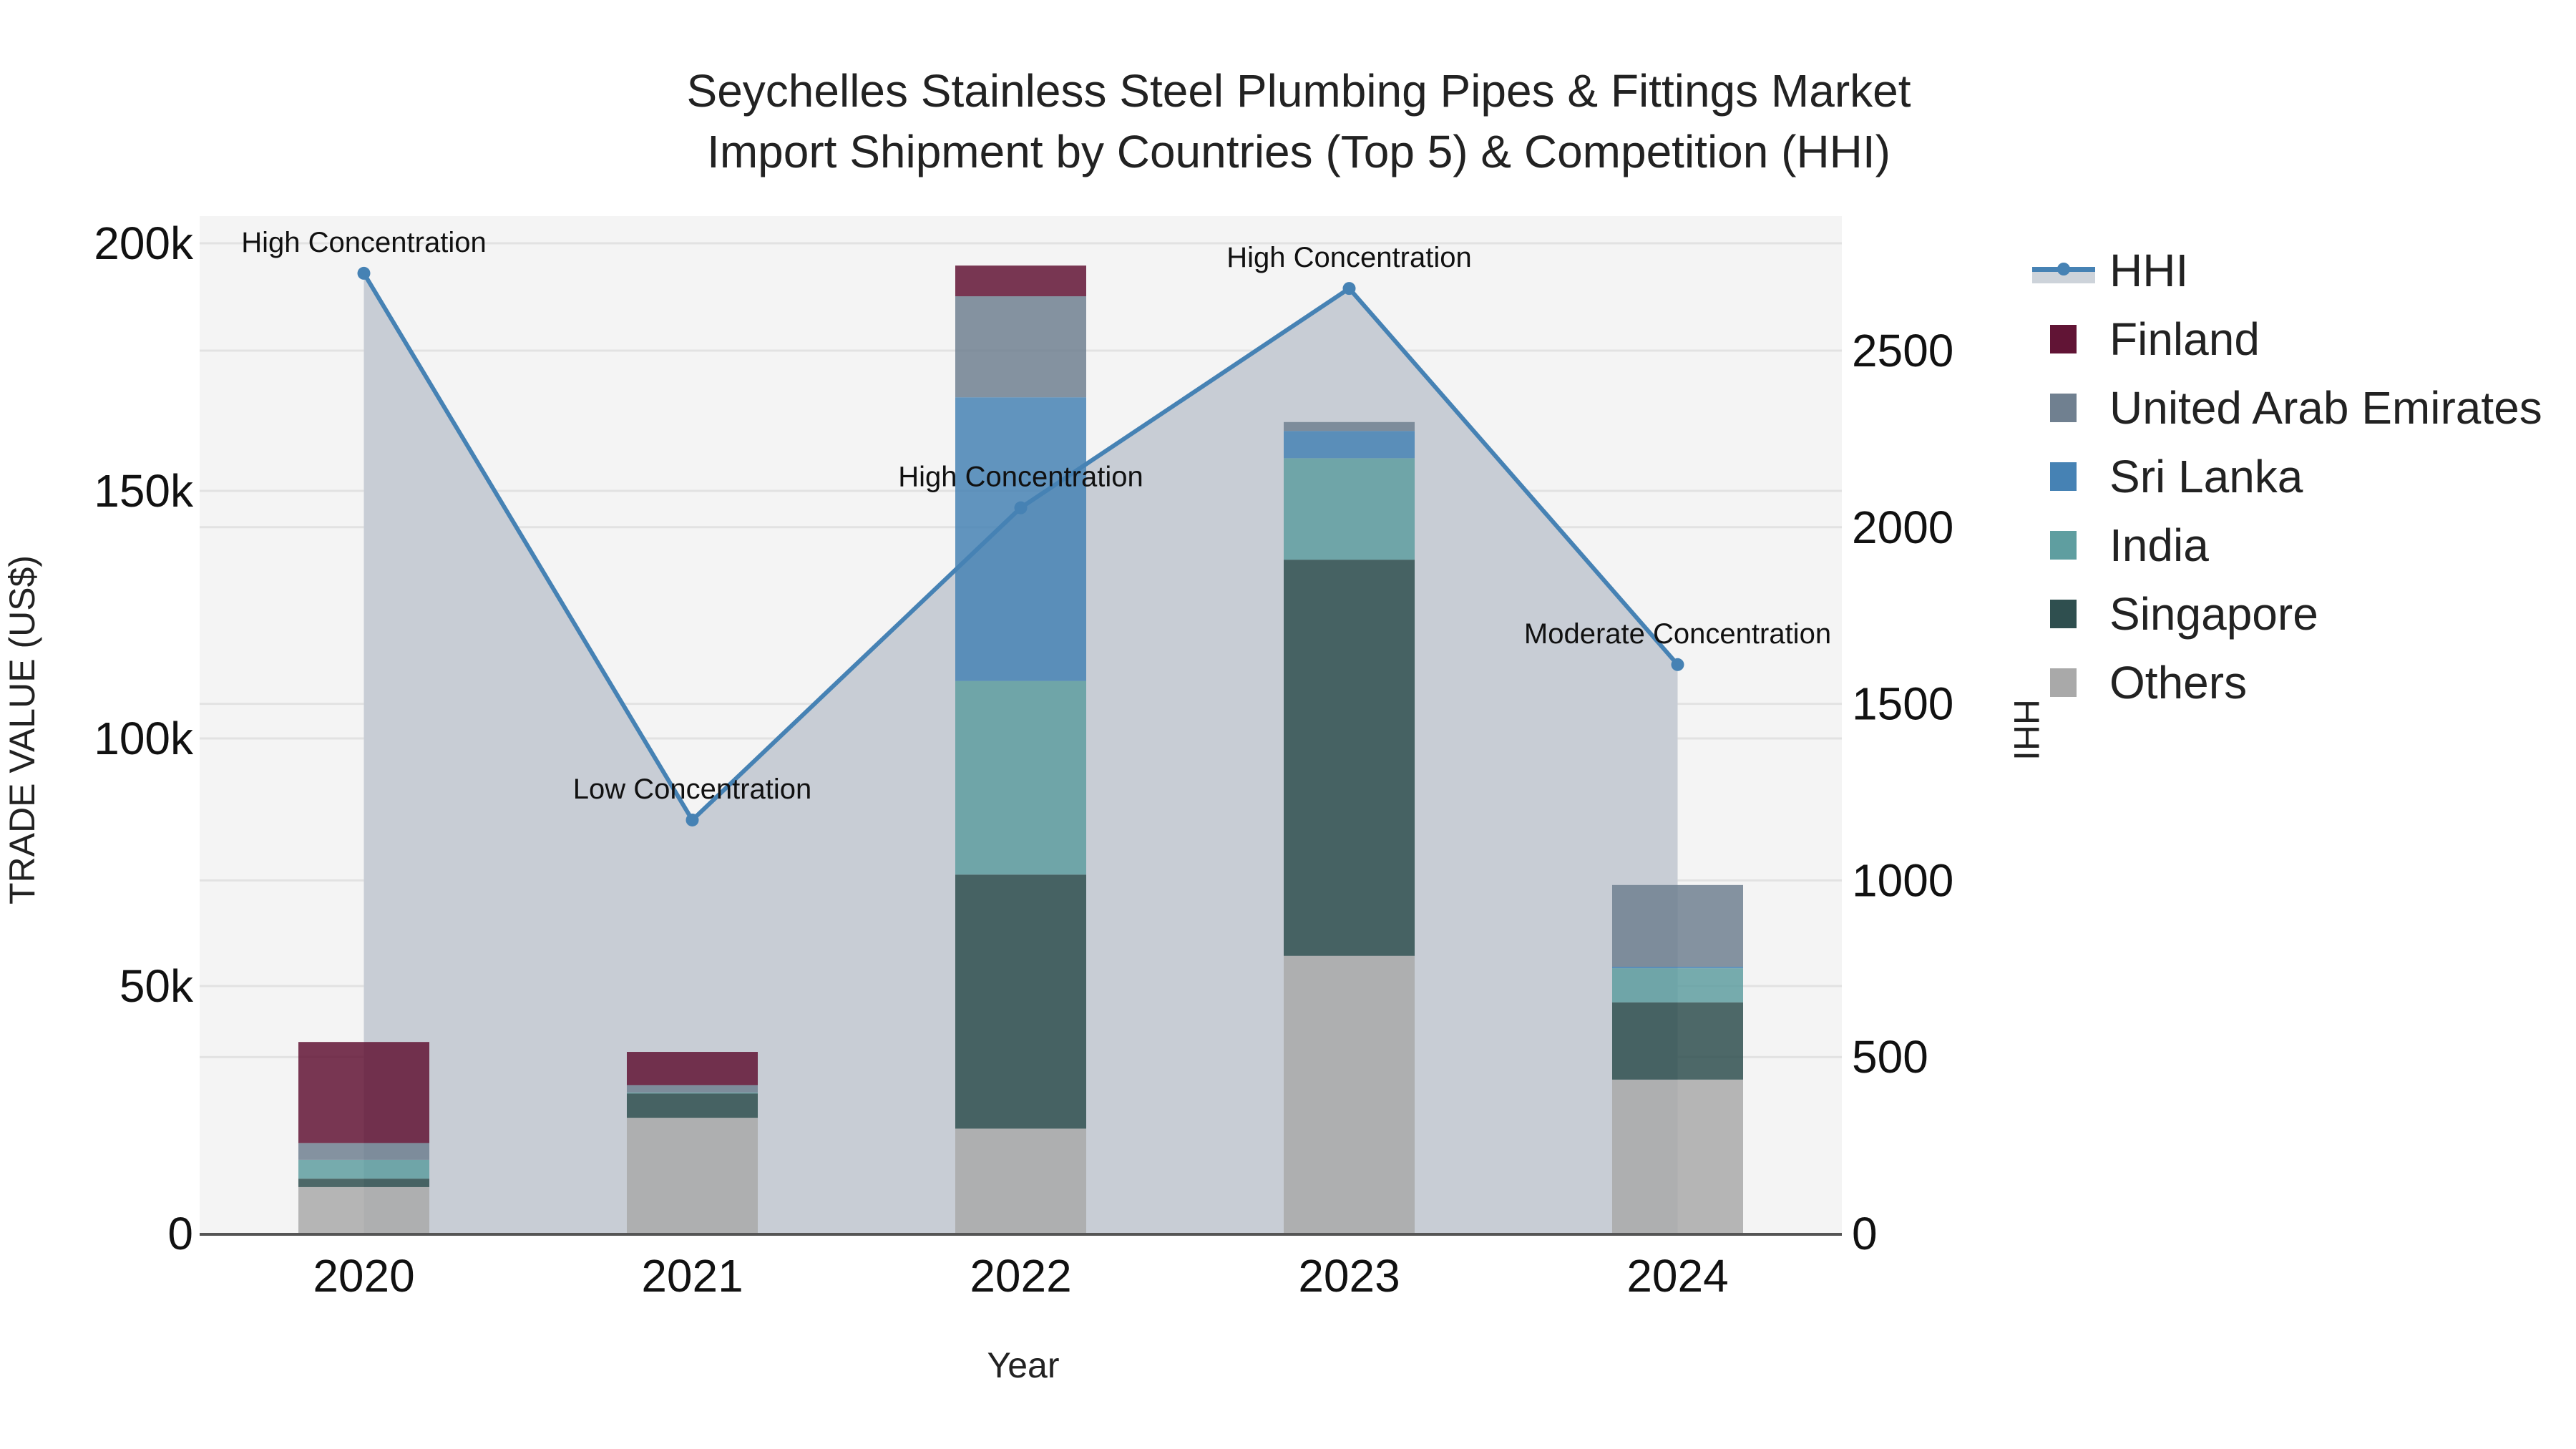 The image size is (2576, 1449). What do you see at coordinates (22, 729) in the screenshot?
I see `y-axis-title: TRADE VALUE (US$)` at bounding box center [22, 729].